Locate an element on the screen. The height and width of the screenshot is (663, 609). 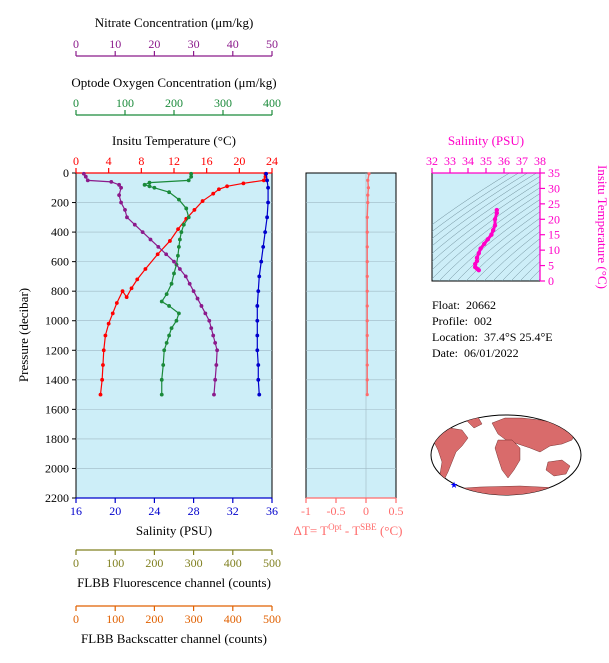
ts-salinity-axis-tick-label: 35 is located at coordinates (486, 161).